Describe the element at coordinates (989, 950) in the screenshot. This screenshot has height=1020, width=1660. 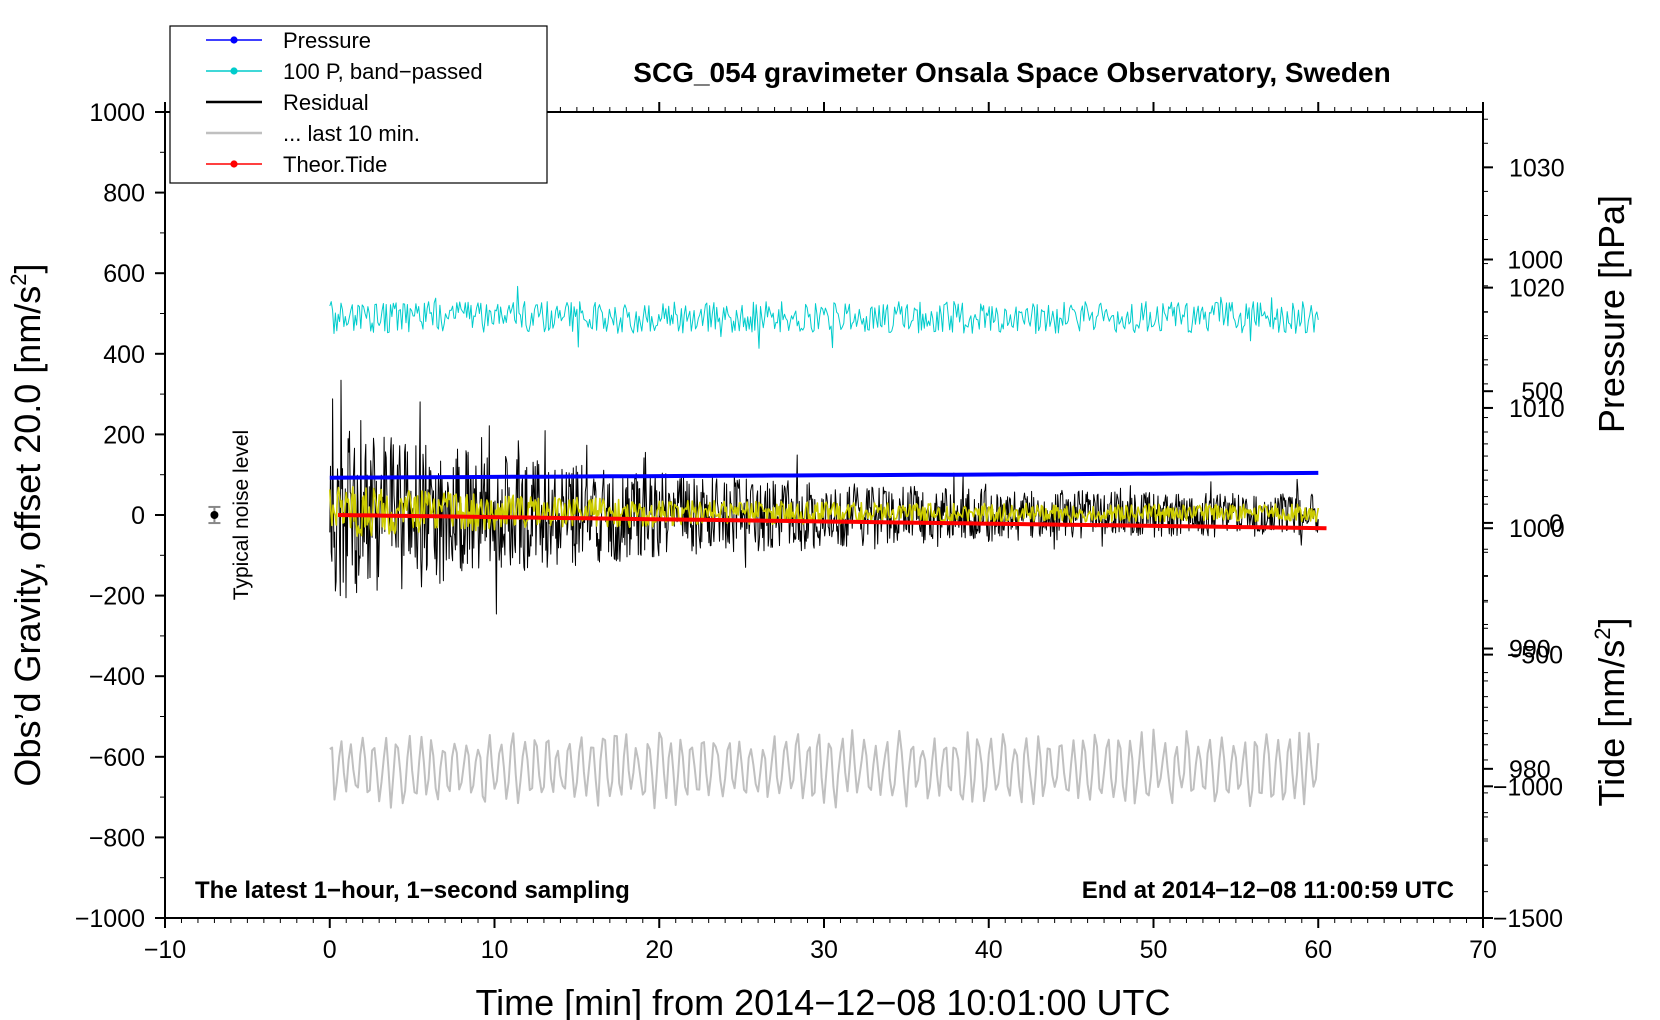
I see `x-tick-label: 40` at that location.